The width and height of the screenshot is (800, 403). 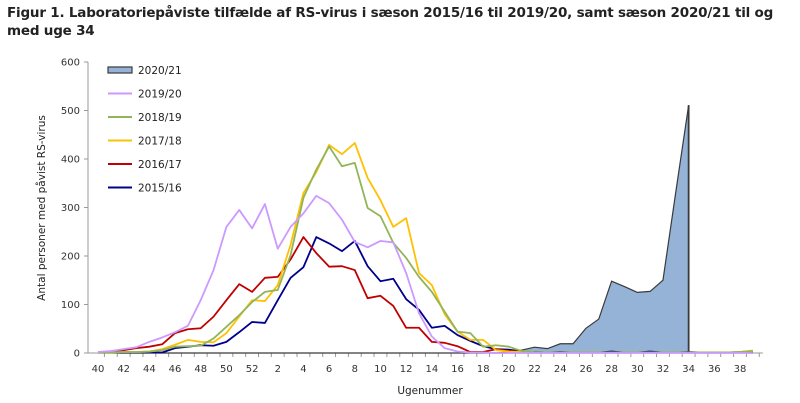 I want to click on x-tick-label: 34, so click(x=688, y=369).